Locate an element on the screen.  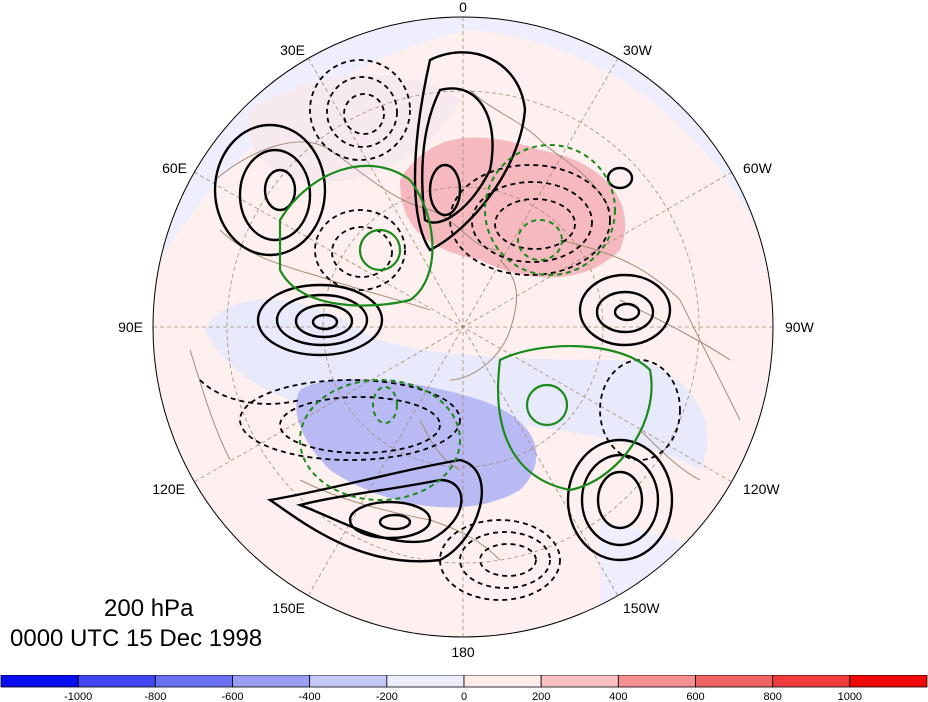
lon-label-0: 0 is located at coordinates (463, 7).